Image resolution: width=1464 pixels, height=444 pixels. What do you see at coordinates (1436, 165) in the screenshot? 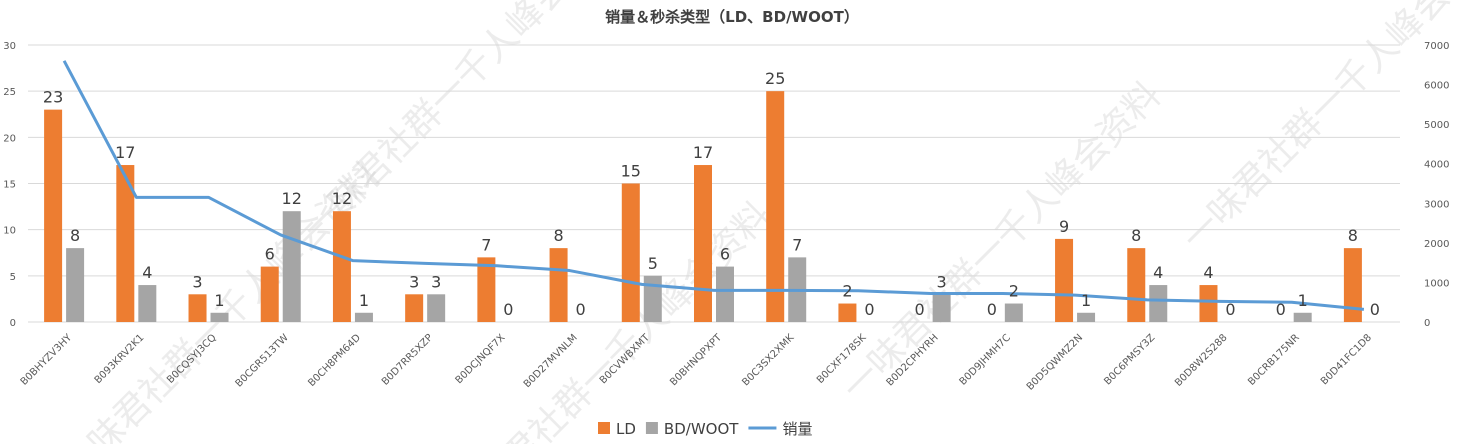
I see `right-tick-label: 4000` at bounding box center [1436, 165].